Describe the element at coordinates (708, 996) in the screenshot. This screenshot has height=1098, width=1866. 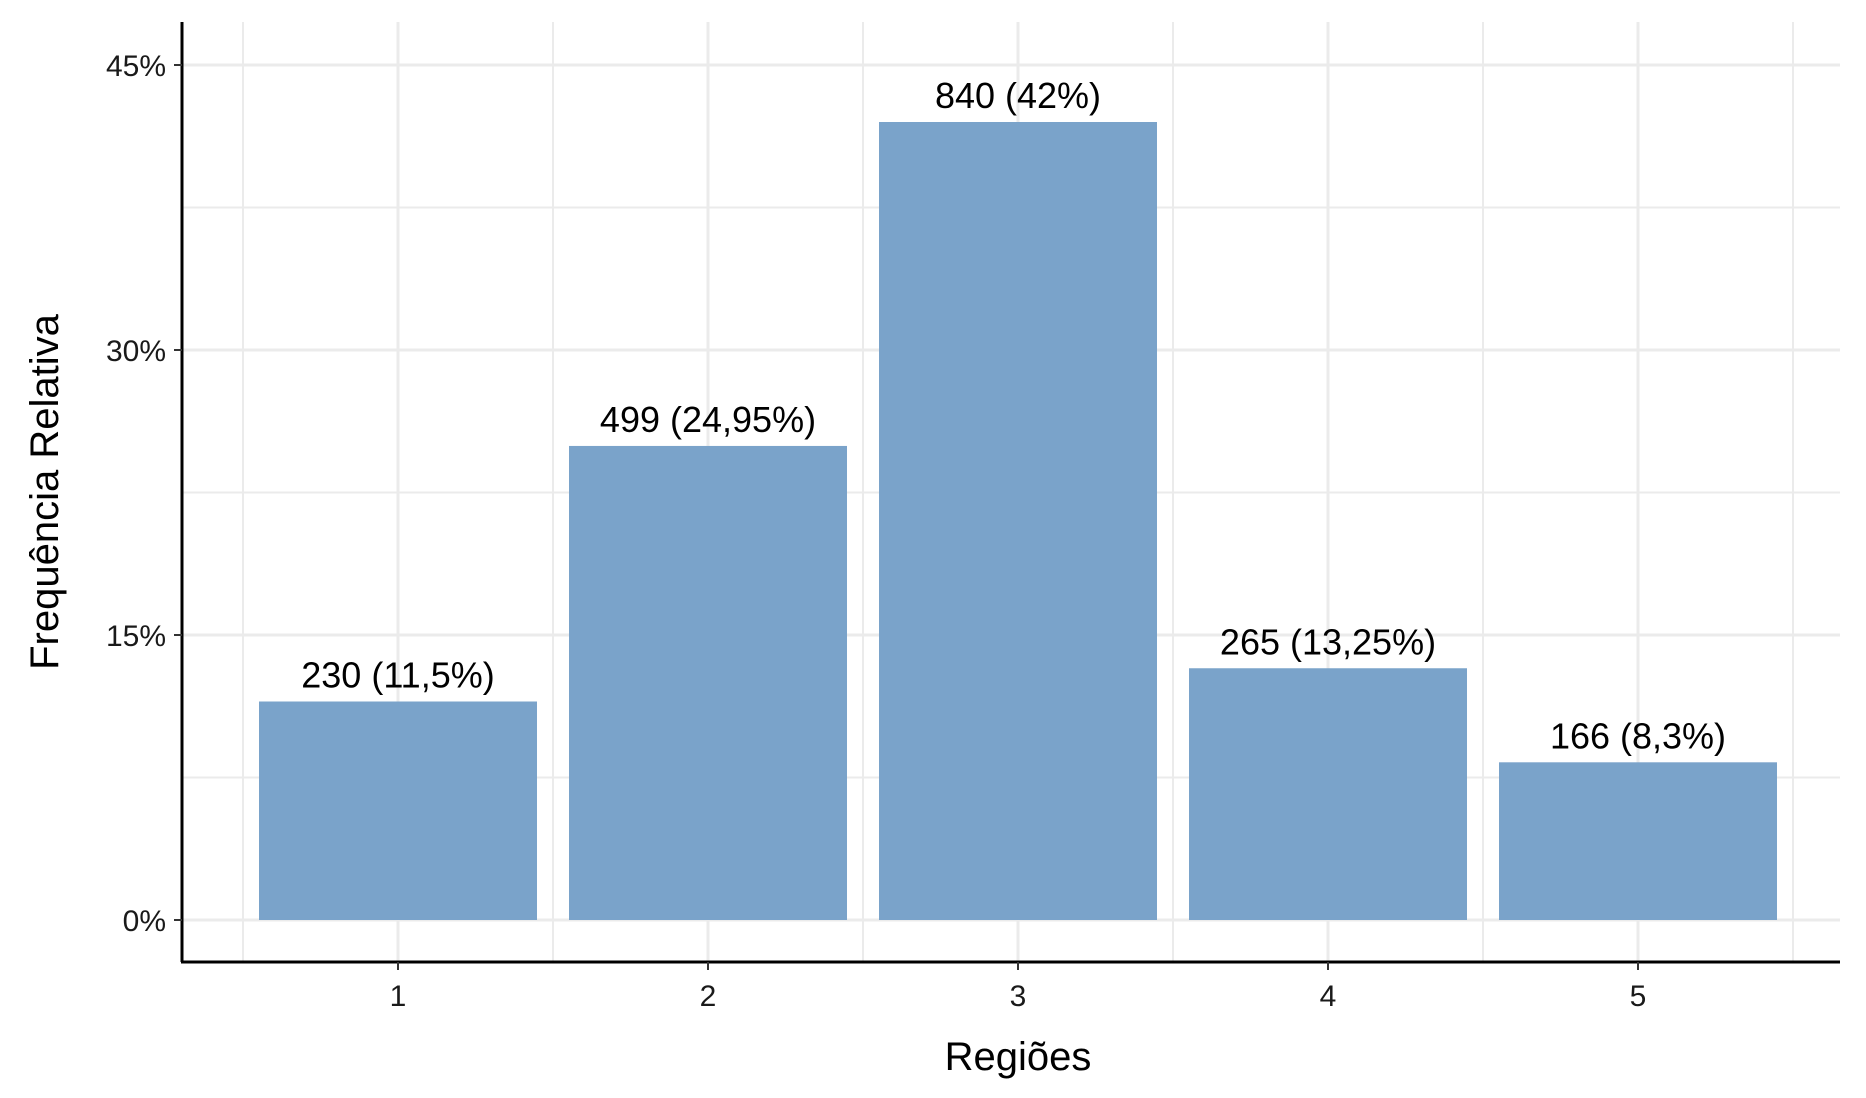
I see `x-tick-label: 2` at that location.